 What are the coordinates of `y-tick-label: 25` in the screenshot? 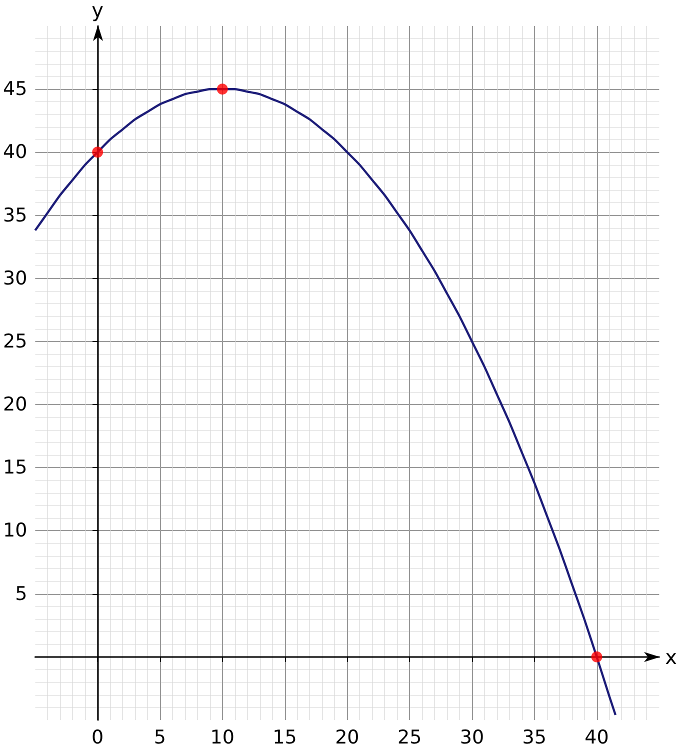 It's located at (15, 341).